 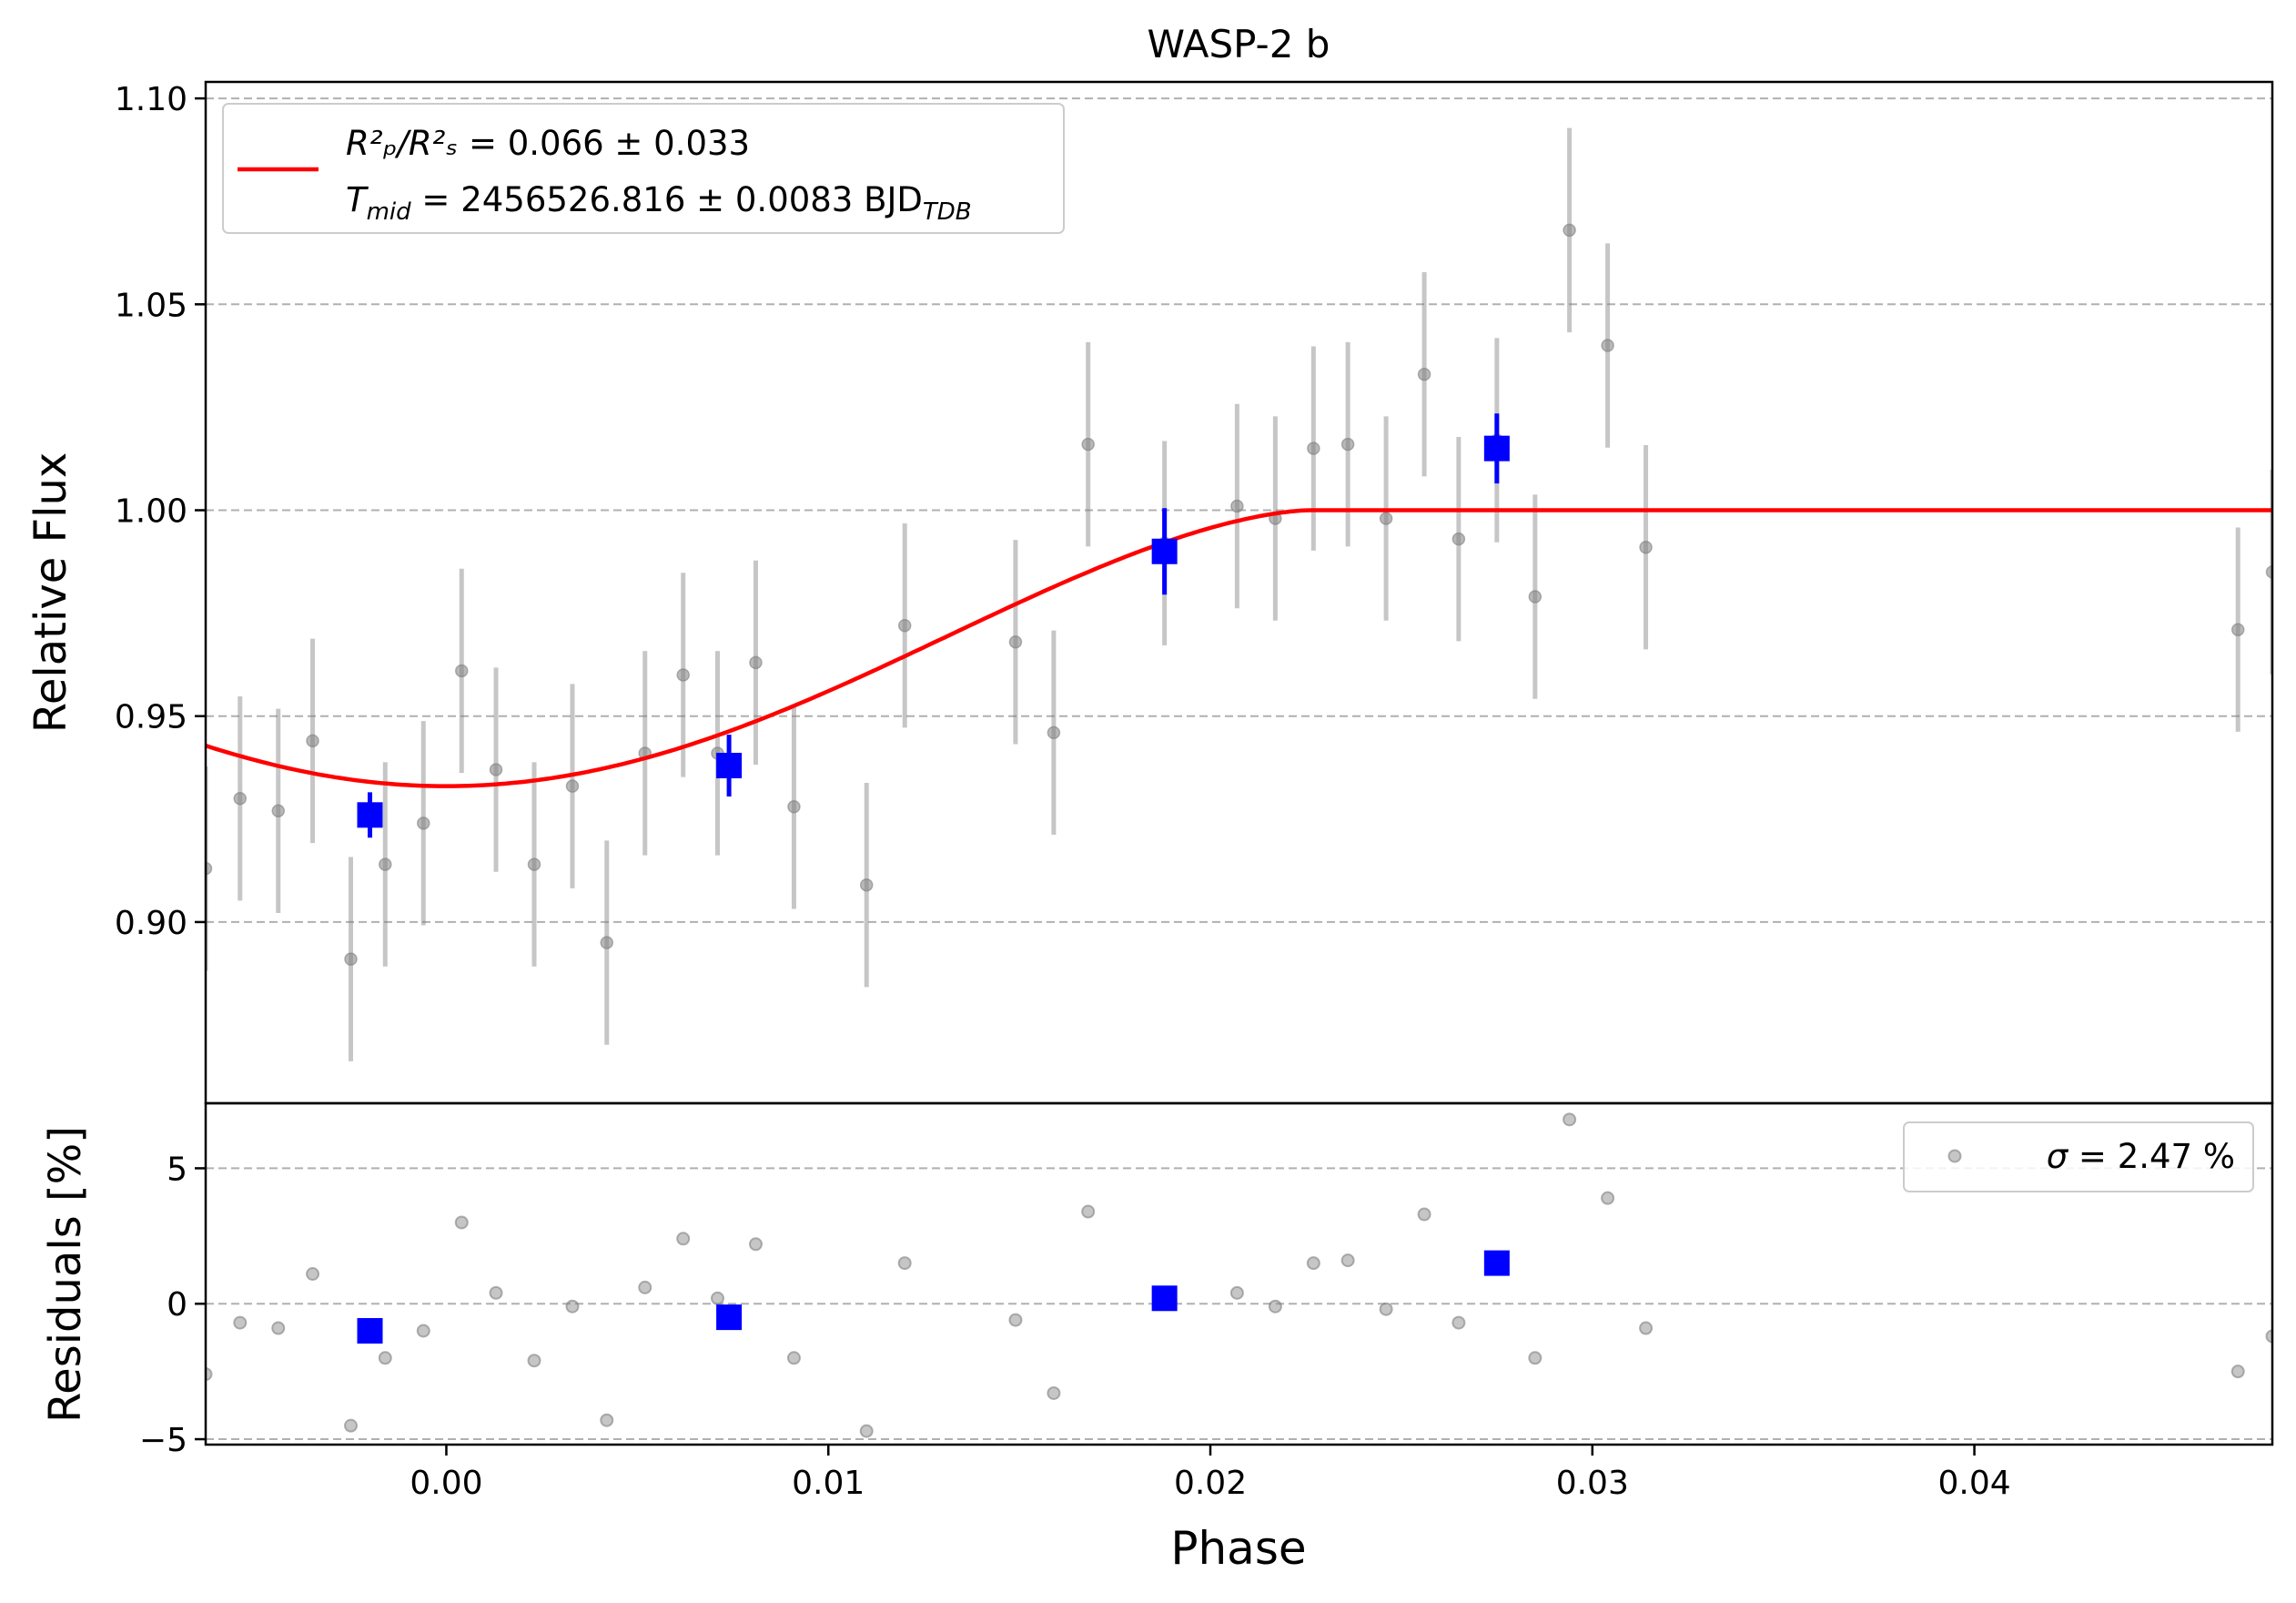 I want to click on main-legend-box, so click(x=644, y=168).